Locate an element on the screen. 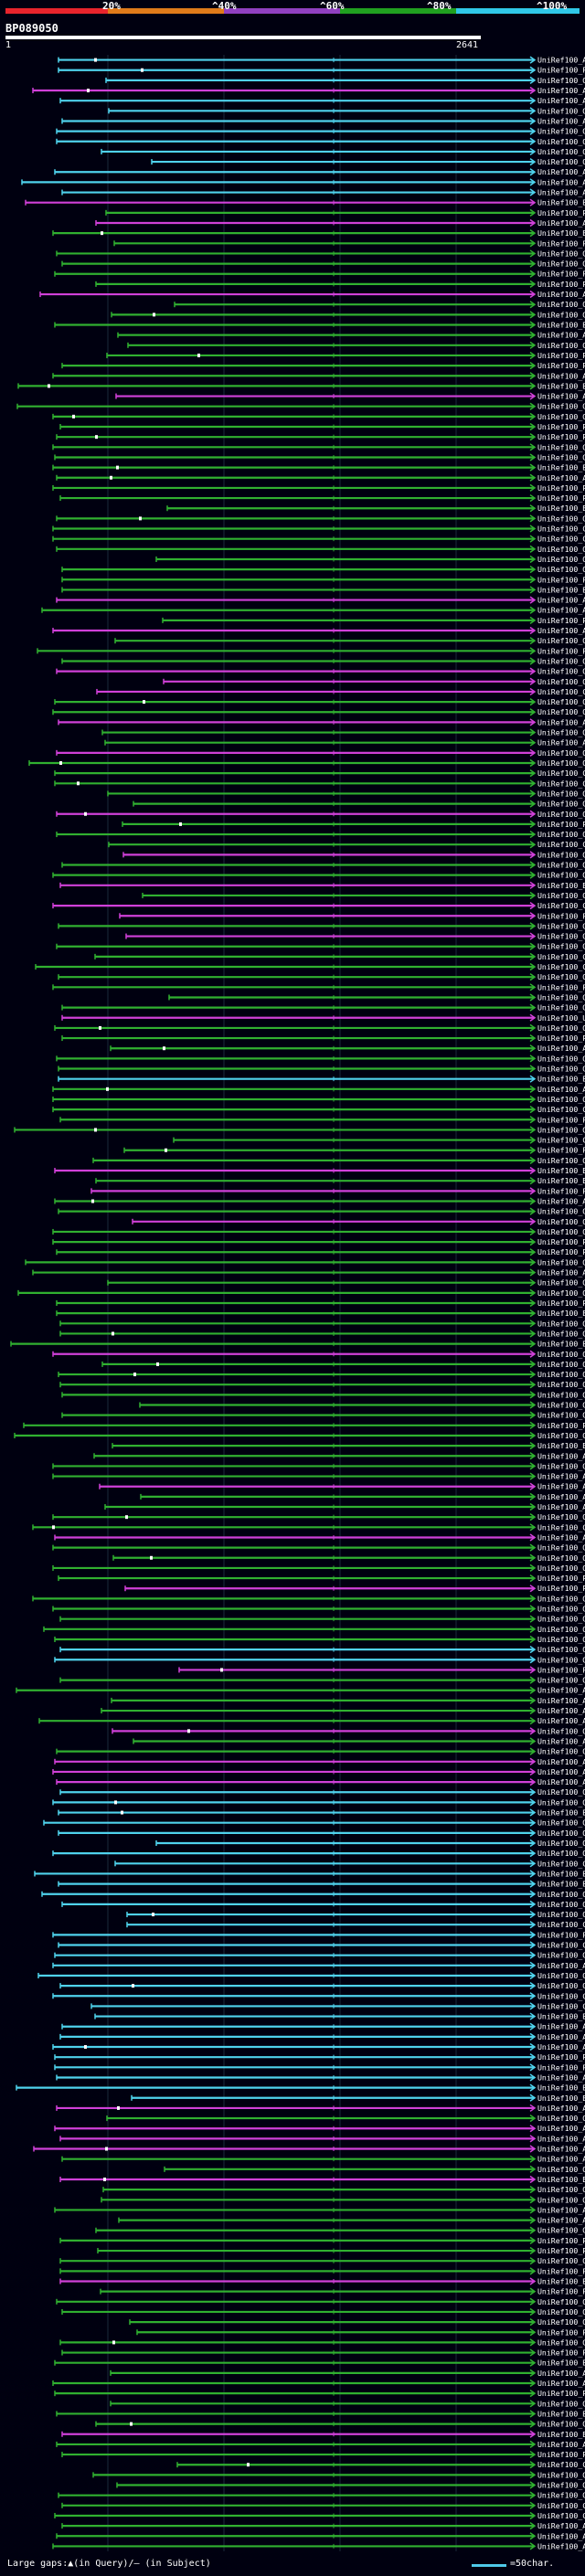  hit-row: UniRef100_P04778 is located at coordinates (373, 620).